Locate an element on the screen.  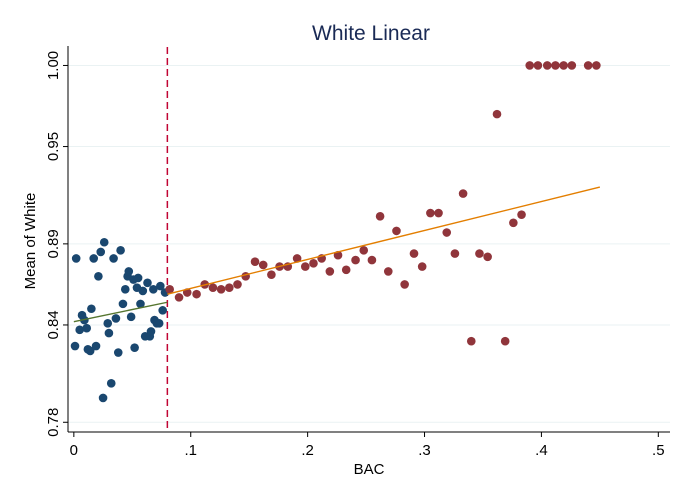
x-tick-label: 0 is located at coordinates (74, 450).